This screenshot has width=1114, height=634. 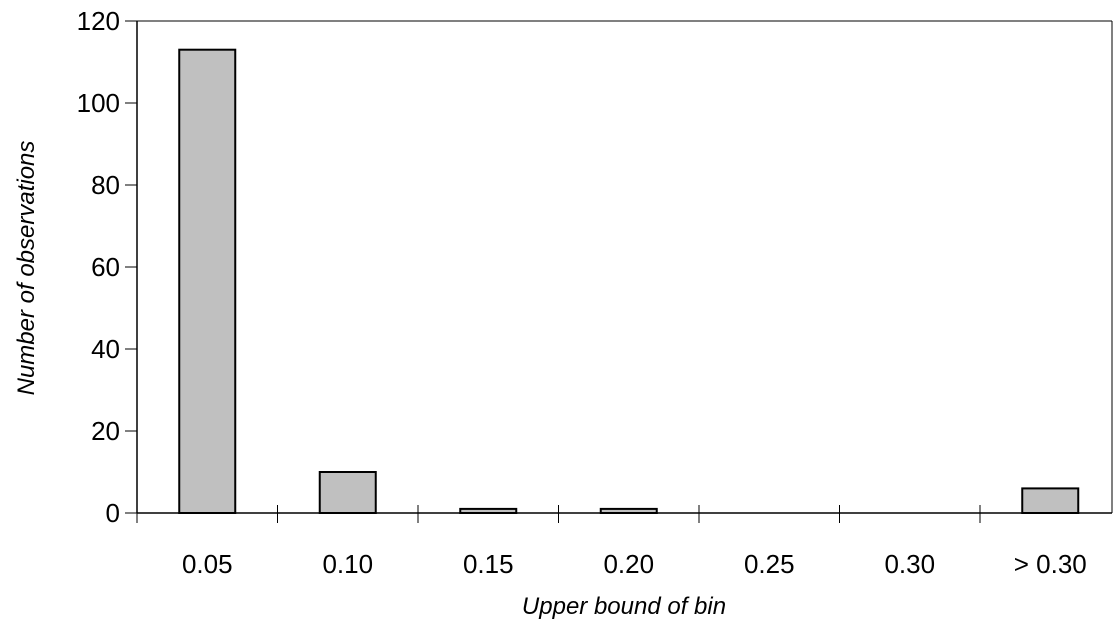 I want to click on x-tick-label: > 0.30, so click(x=1050, y=564).